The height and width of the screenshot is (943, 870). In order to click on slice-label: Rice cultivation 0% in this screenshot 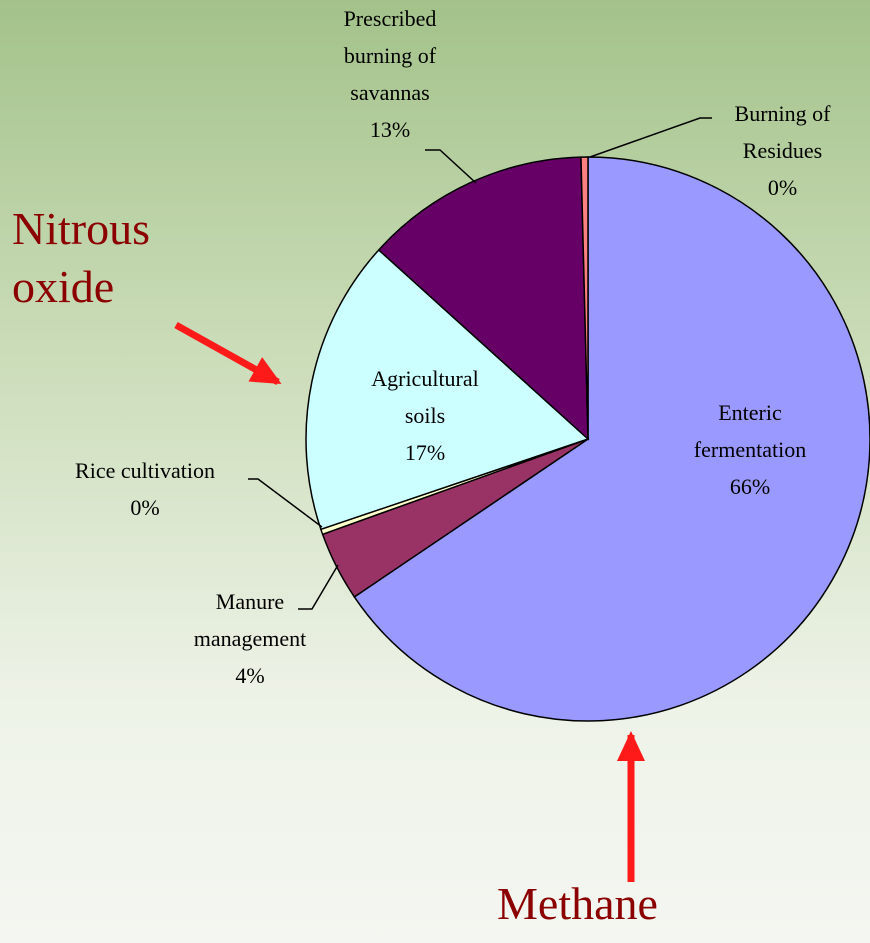, I will do `click(145, 489)`.